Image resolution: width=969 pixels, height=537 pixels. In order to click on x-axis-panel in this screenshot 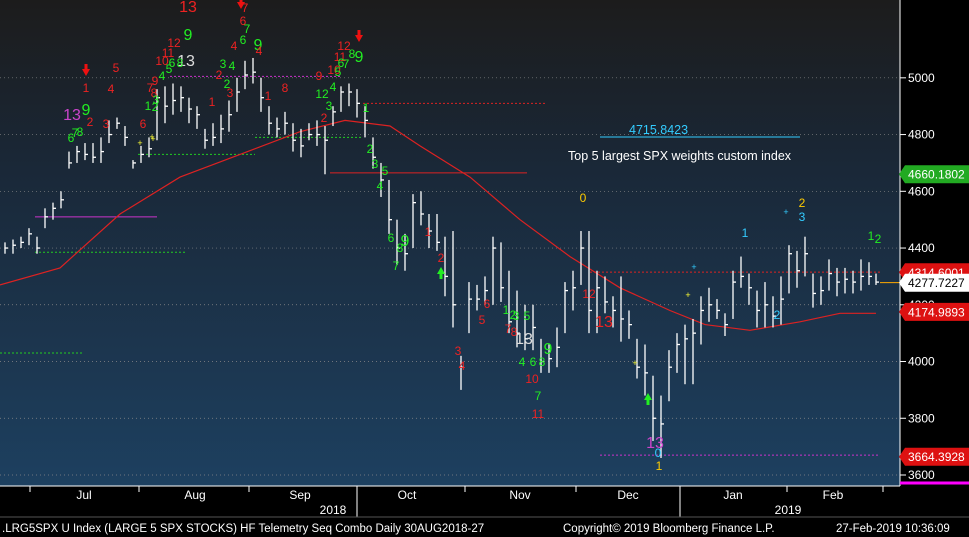, I will do `click(484, 511)`.